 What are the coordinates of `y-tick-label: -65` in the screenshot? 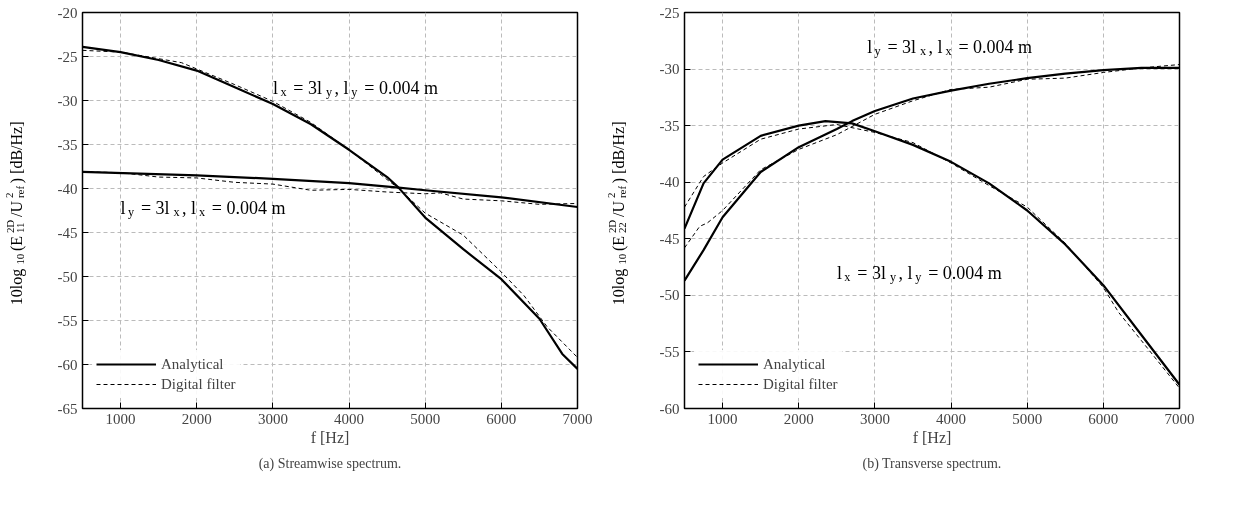 It's located at (67, 408).